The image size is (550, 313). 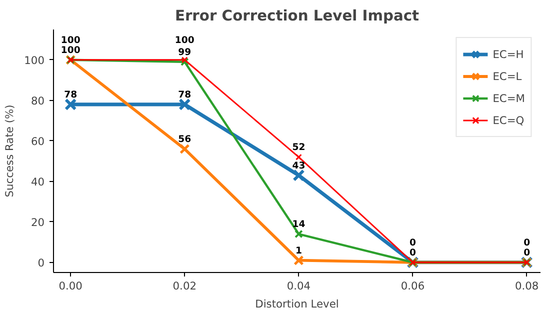 I want to click on y-tick-label: 80, so click(x=37, y=101).